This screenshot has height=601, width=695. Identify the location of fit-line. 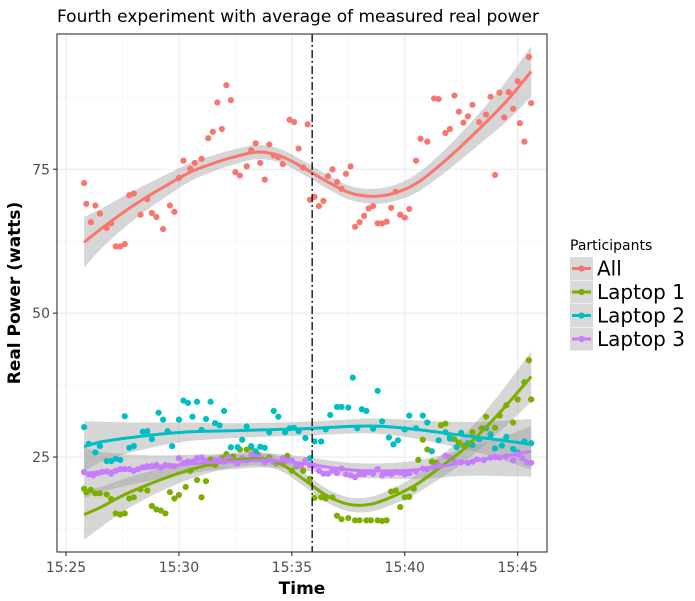
(308, 462).